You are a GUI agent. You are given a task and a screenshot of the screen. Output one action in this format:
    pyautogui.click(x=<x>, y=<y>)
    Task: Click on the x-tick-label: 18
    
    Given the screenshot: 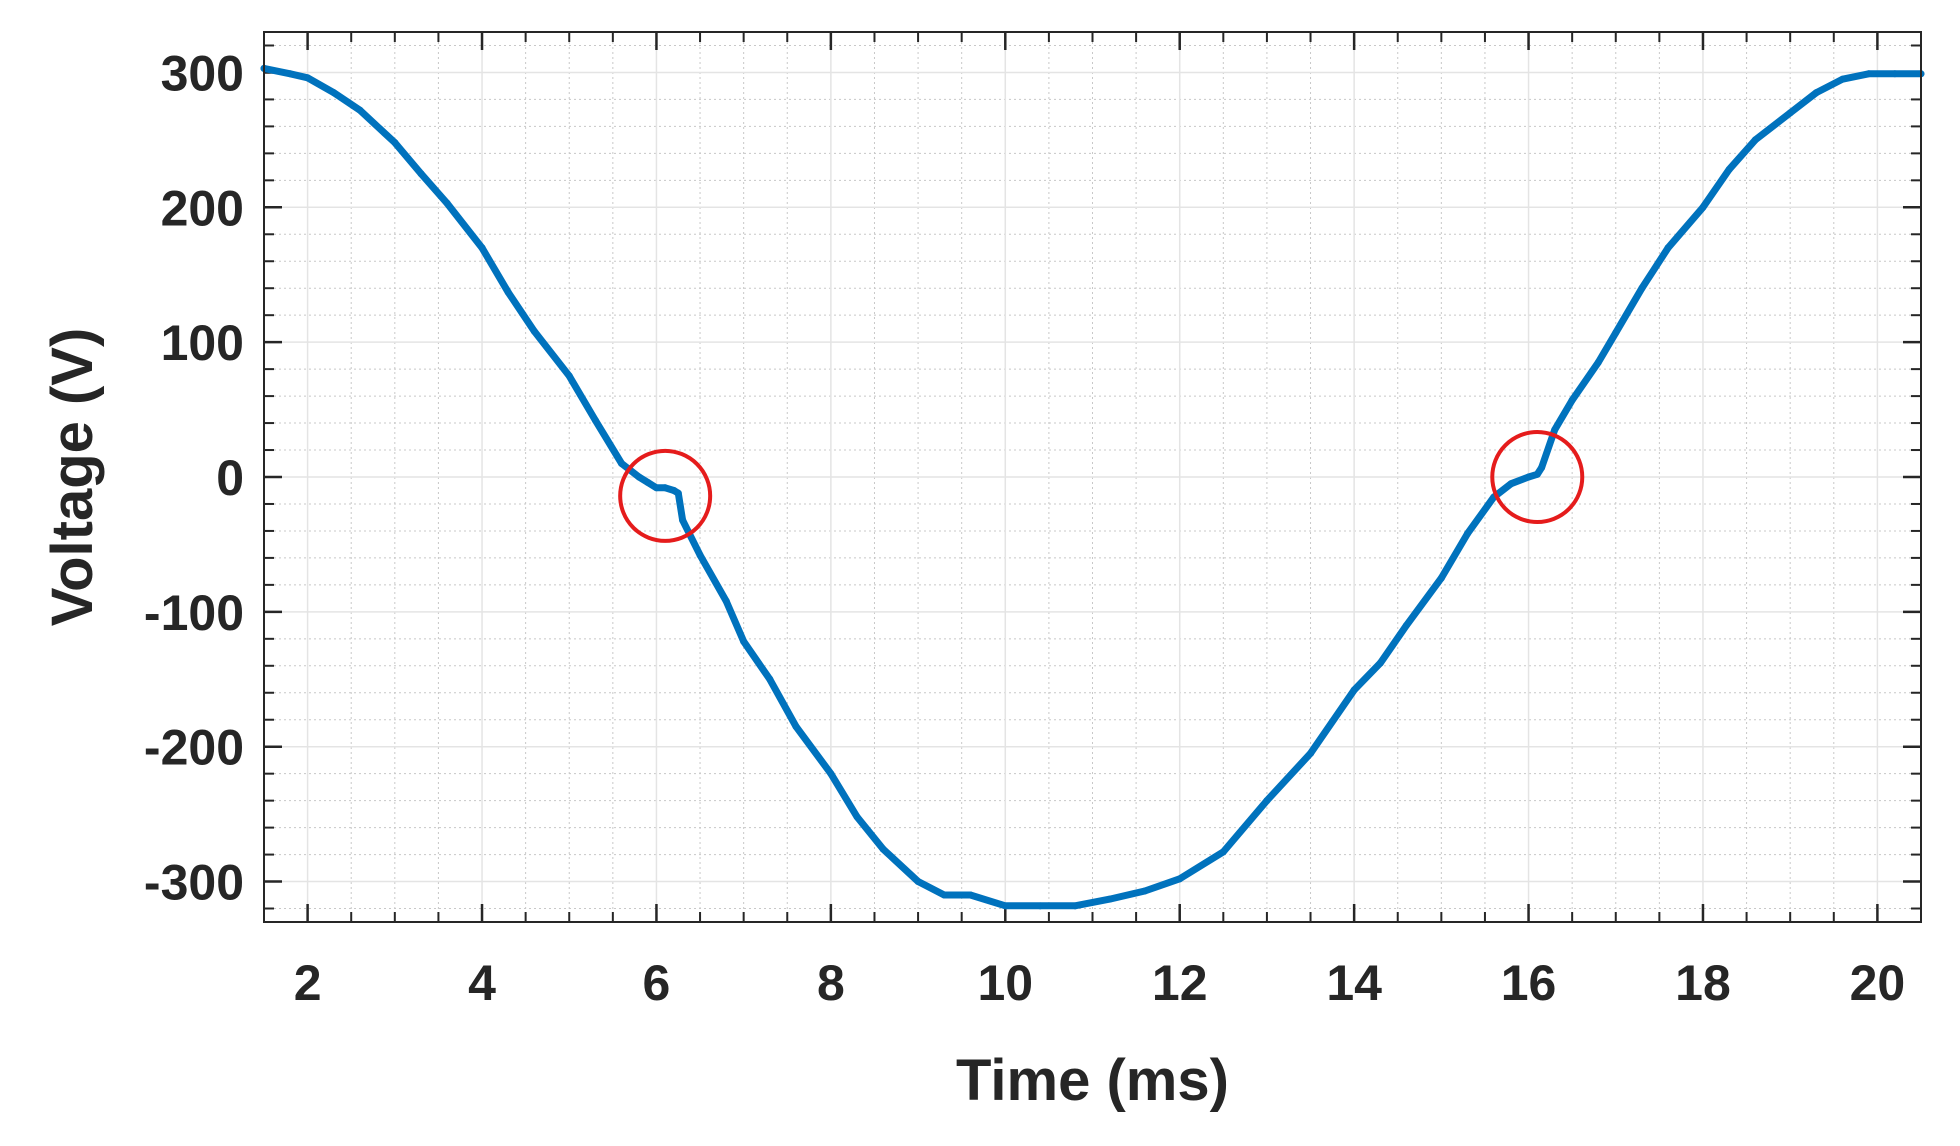 What is the action you would take?
    pyautogui.click(x=1703, y=983)
    